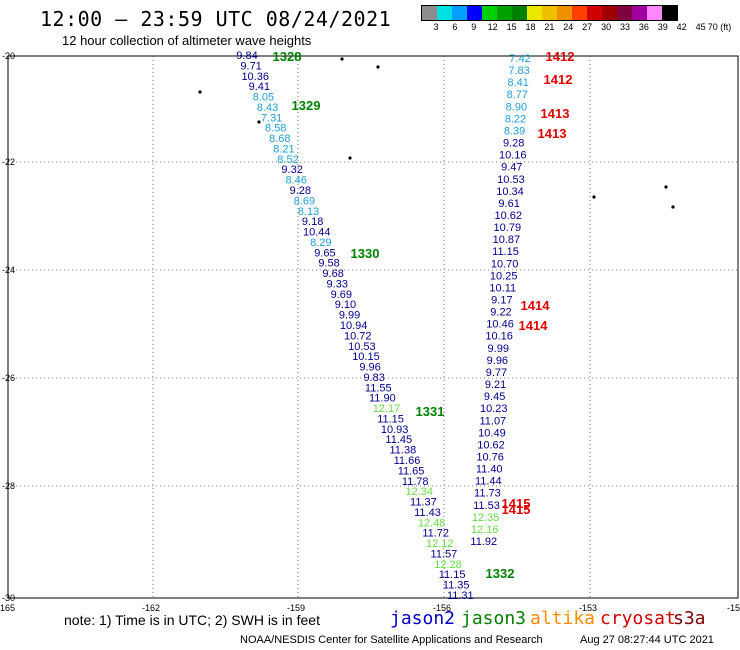 The width and height of the screenshot is (740, 650). I want to click on wave-height-label: 9.65, so click(324, 253).